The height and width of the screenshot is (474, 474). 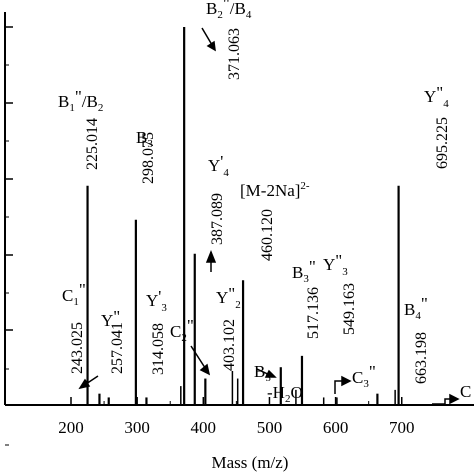 I want to click on peak-mass-label: 257.041, so click(x=117, y=348).